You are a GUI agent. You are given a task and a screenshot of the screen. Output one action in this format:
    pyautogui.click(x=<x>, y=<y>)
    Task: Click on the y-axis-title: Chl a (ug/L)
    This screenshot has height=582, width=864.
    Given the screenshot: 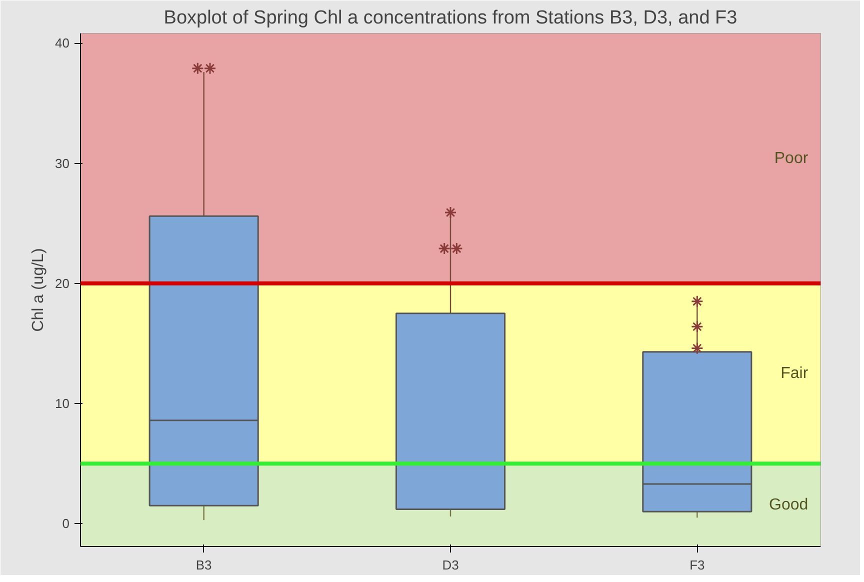 What is the action you would take?
    pyautogui.click(x=39, y=290)
    